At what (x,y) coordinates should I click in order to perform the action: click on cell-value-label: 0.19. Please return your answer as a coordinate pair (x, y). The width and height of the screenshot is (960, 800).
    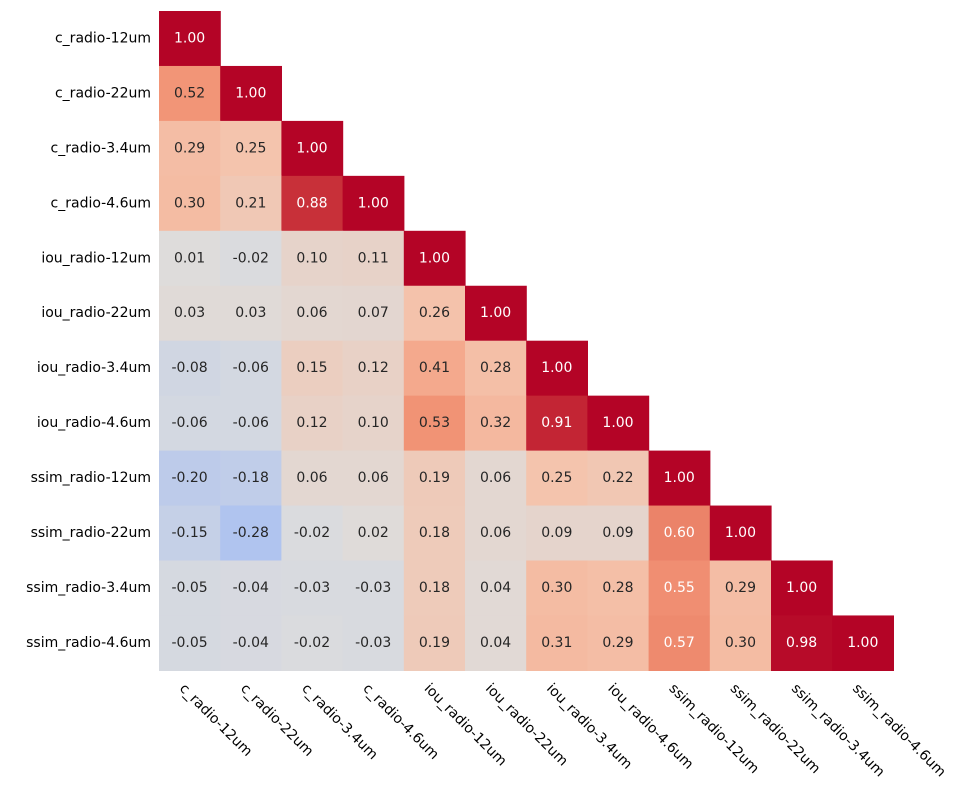
    Looking at the image, I should click on (434, 478).